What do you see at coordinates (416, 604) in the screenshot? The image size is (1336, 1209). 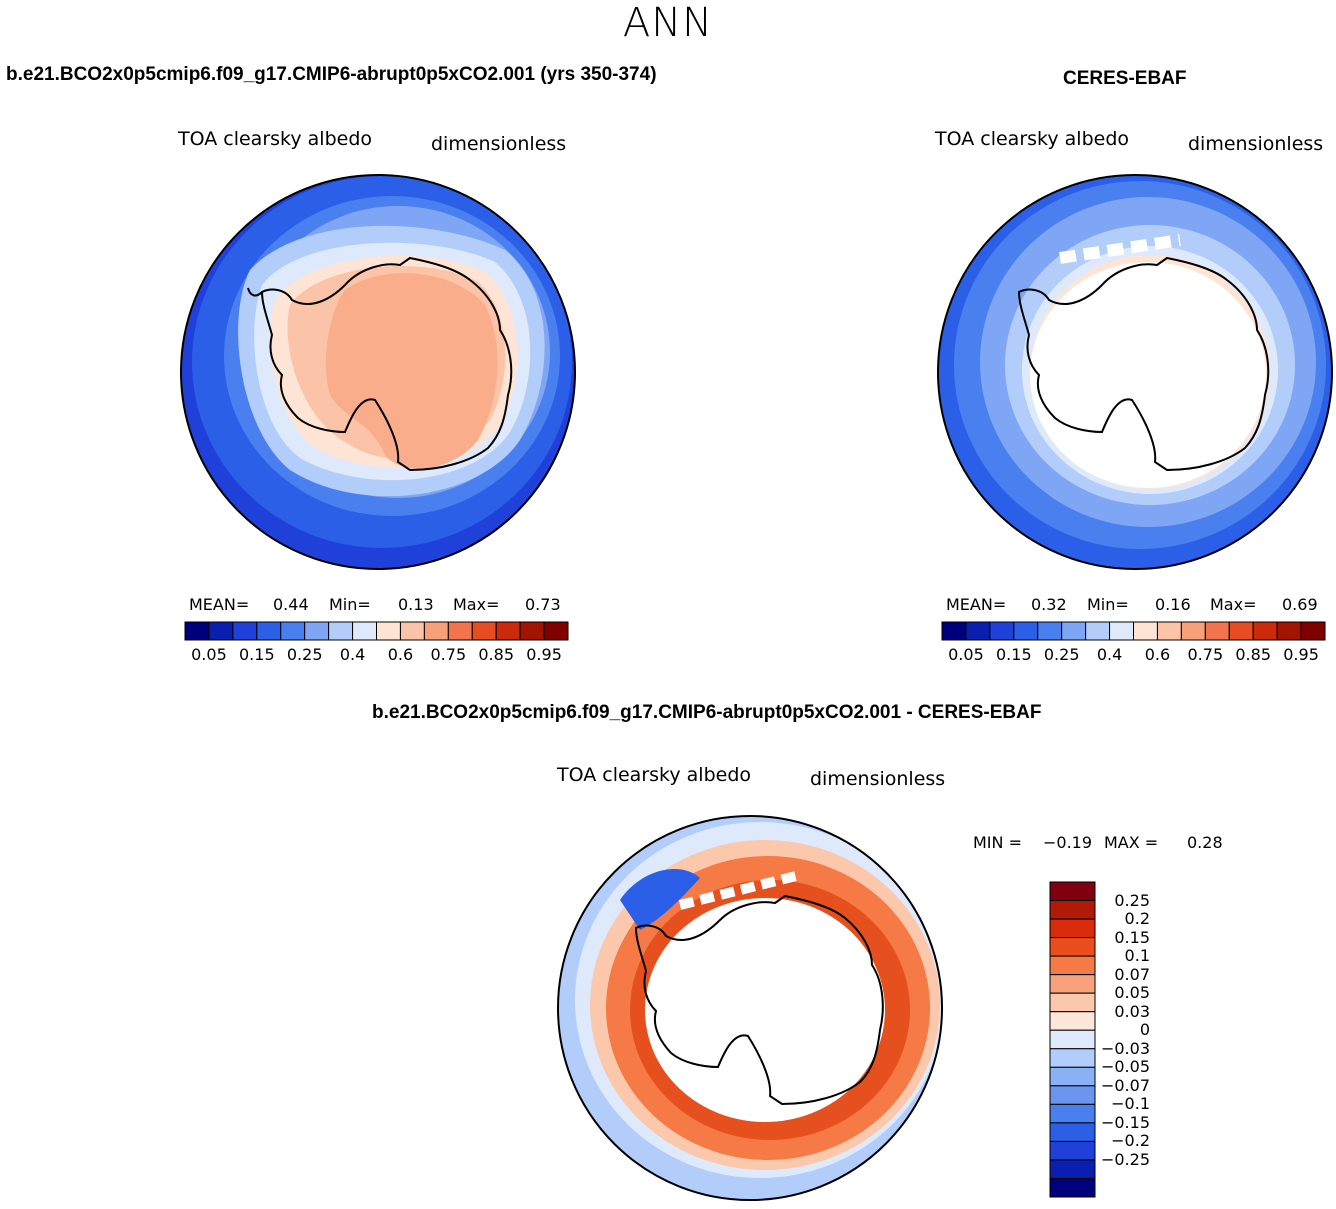 I see `model-min-value: 0.13` at bounding box center [416, 604].